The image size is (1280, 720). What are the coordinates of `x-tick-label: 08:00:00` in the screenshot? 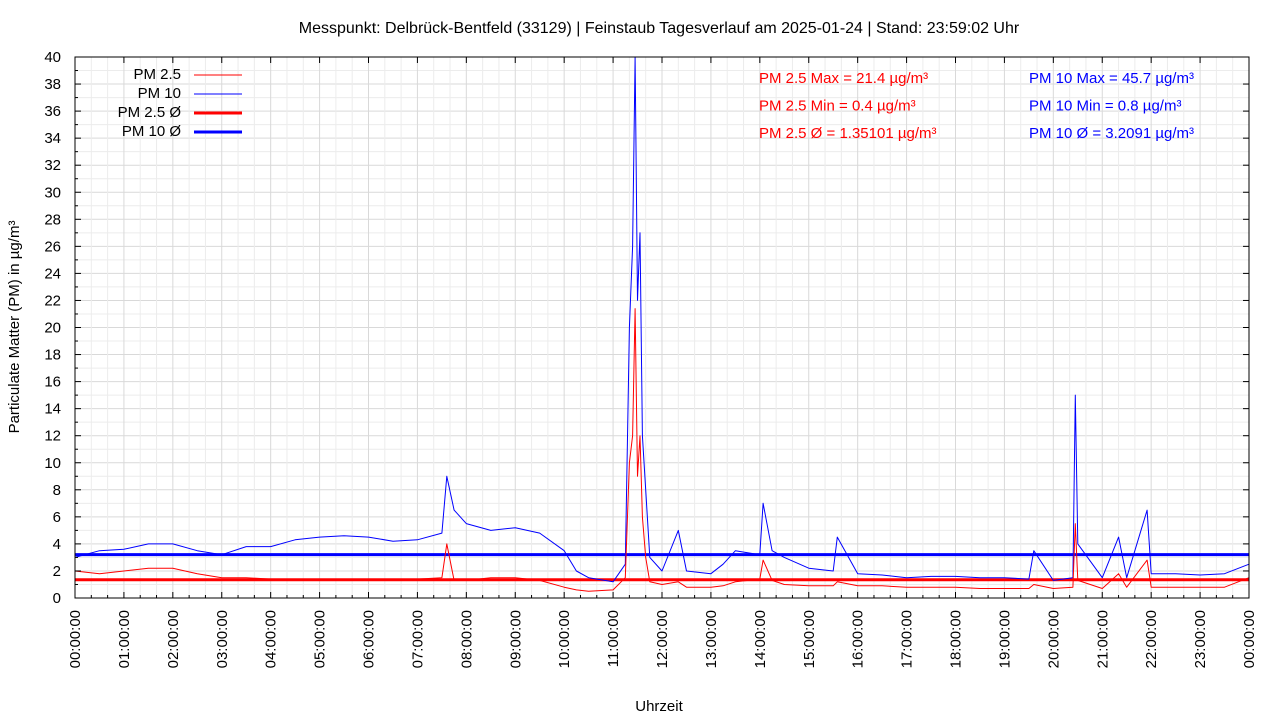 It's located at (466, 639).